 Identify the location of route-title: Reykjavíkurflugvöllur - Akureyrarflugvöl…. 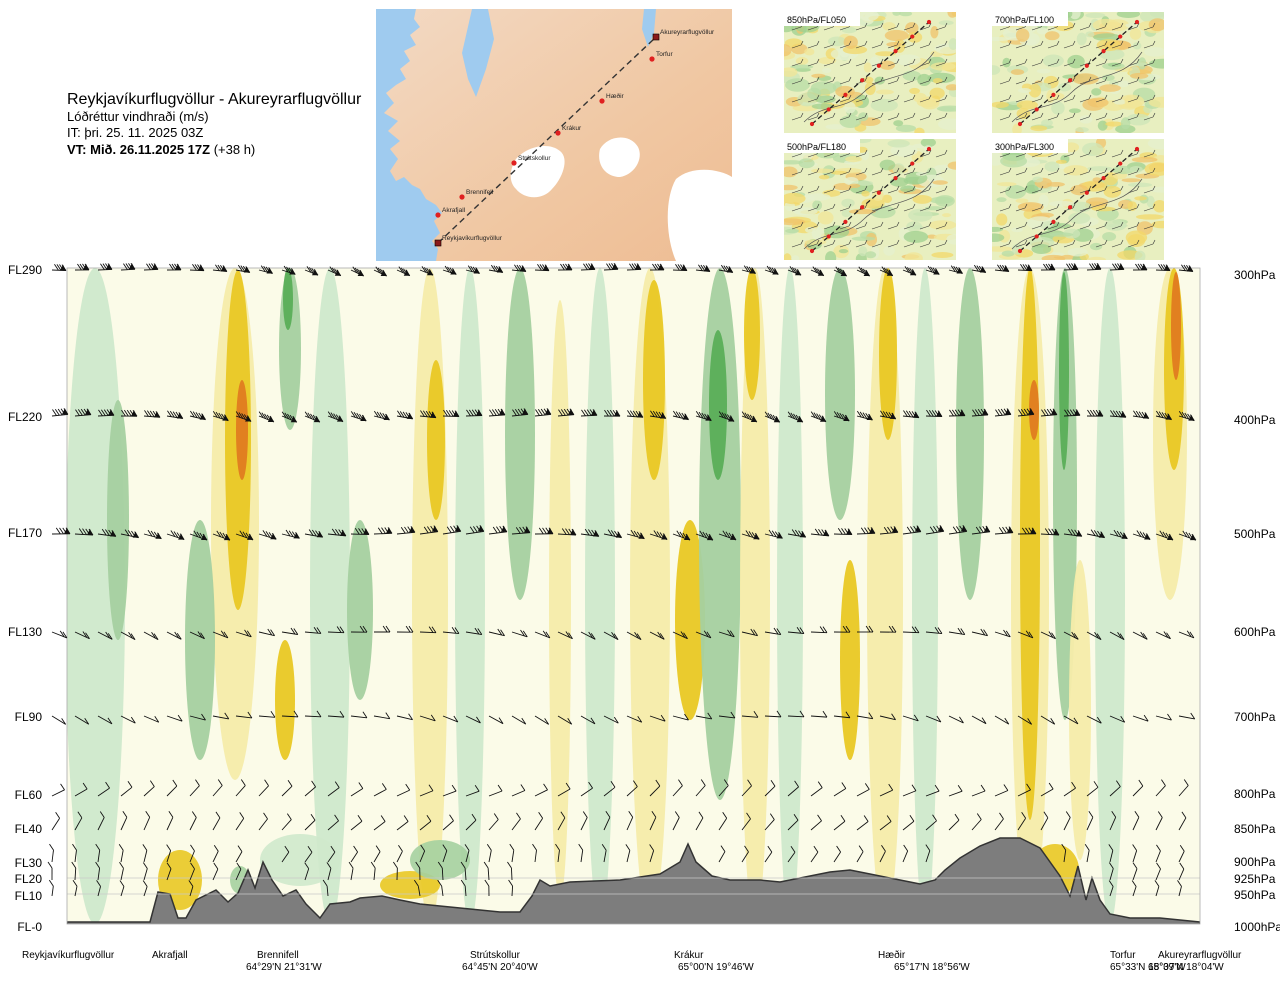
(214, 99).